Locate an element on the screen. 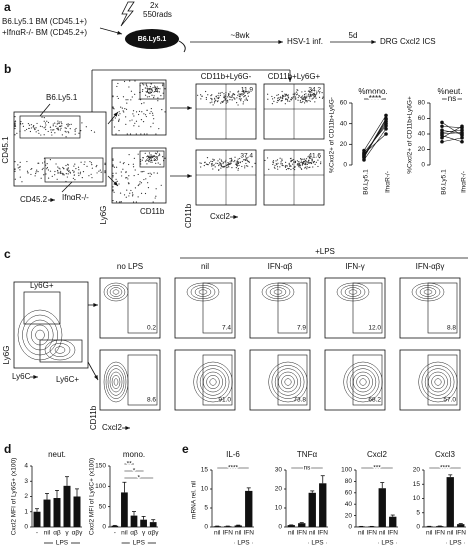  significance: * is located at coordinates (139, 478).